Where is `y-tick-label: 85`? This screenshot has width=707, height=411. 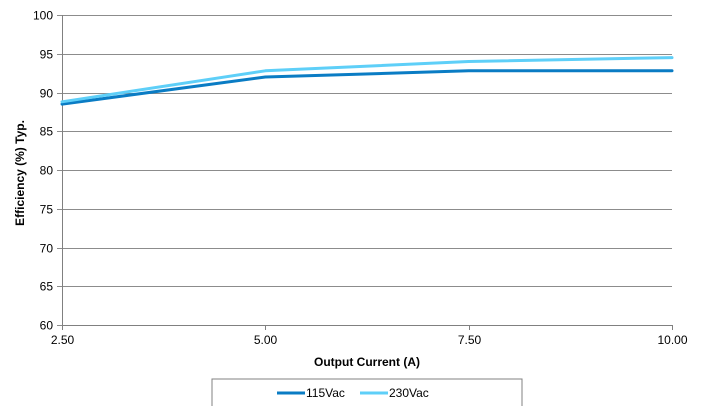
y-tick-label: 85 is located at coordinates (47, 132).